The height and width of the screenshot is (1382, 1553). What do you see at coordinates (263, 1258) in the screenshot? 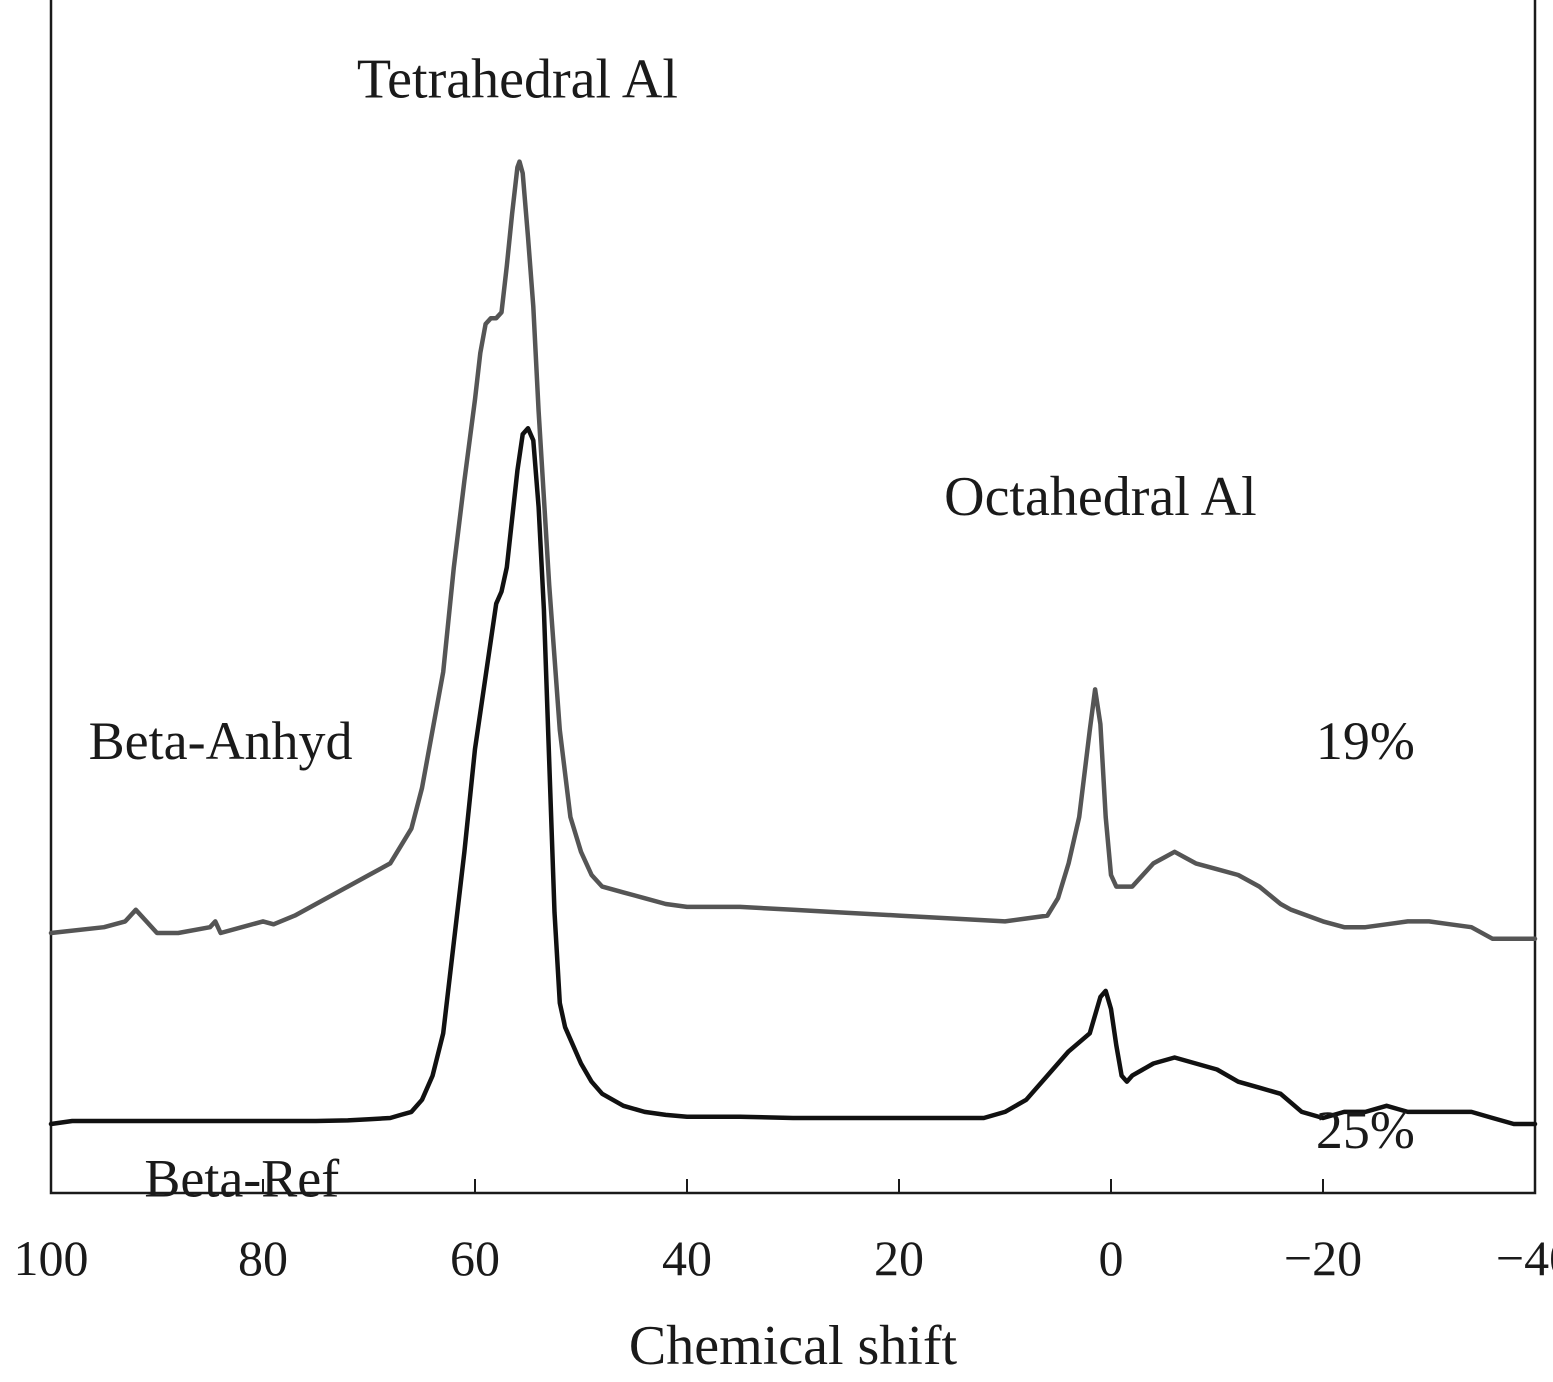
I see `x-tick-label-1: 80` at bounding box center [263, 1258].